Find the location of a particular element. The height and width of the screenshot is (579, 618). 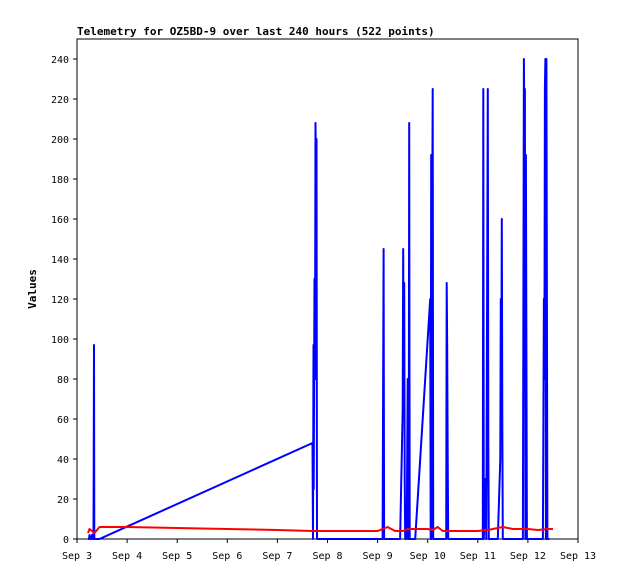

x-tick-label: Sep 11 is located at coordinates (478, 556).